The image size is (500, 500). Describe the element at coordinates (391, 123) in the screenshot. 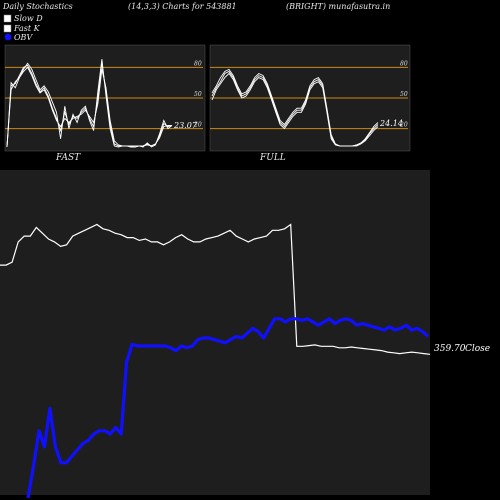

I see `full-reading: 24.14` at that location.